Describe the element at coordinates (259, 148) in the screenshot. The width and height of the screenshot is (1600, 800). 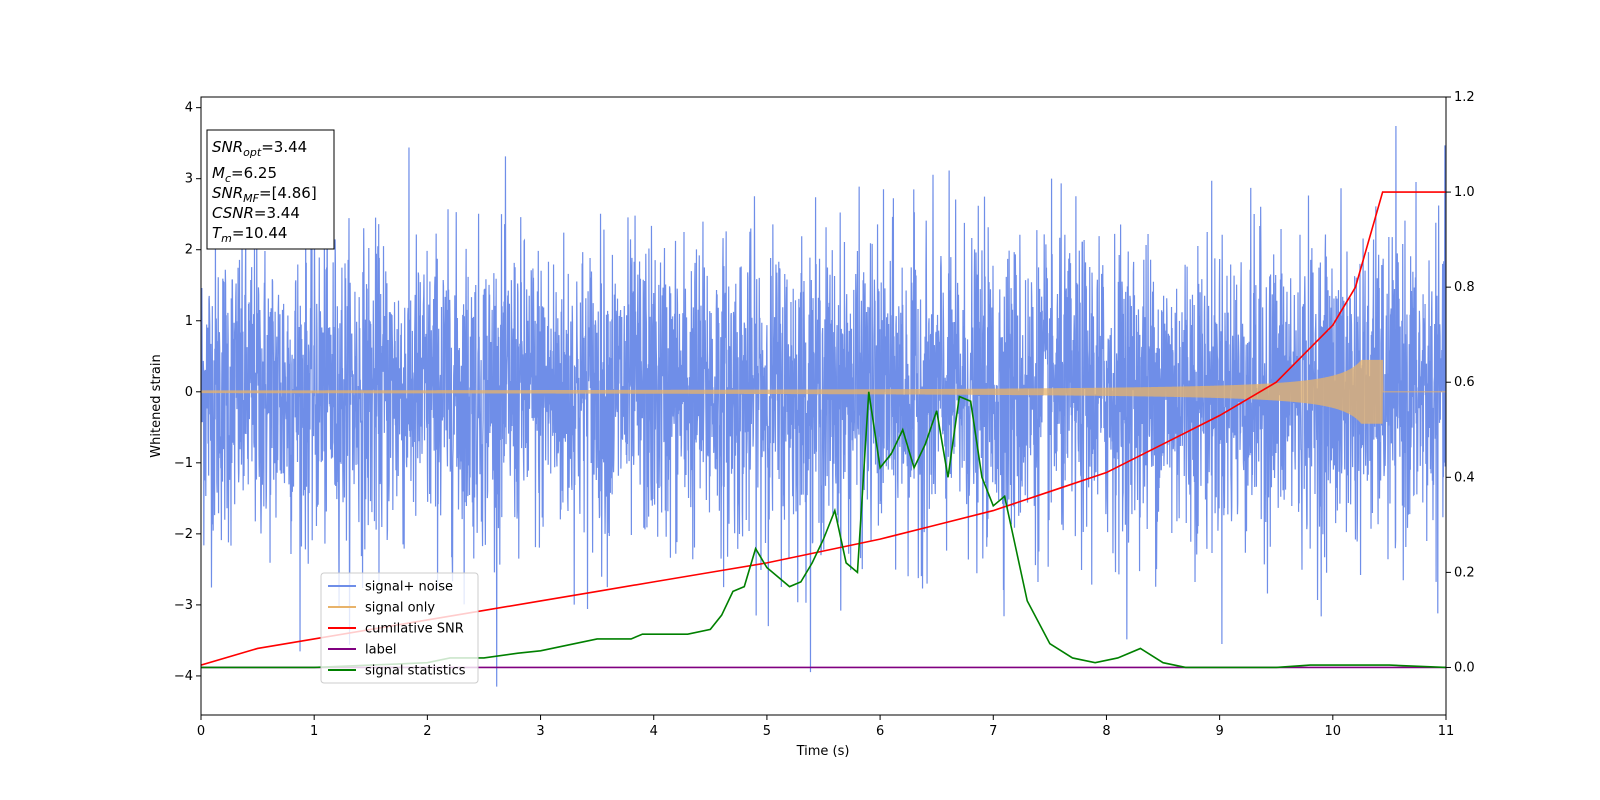
I see `info-box-line: SNRopt=3.44` at that location.